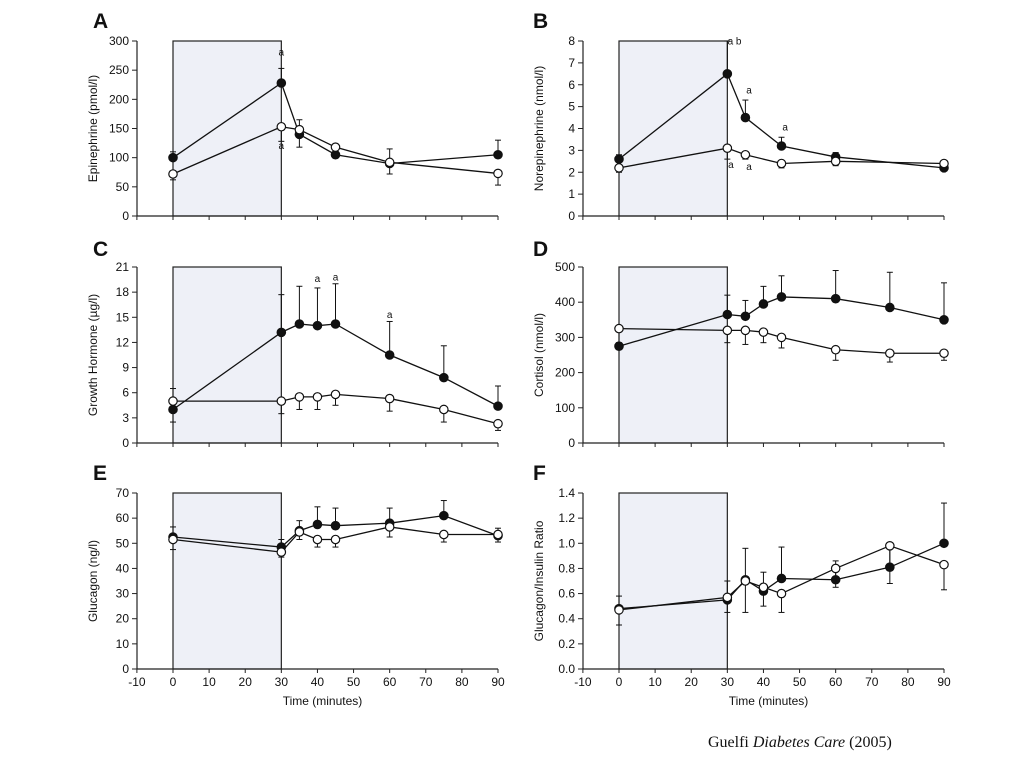 The height and width of the screenshot is (768, 1024). What do you see at coordinates (282, 682) in the screenshot?
I see `x-tick-label: 30` at bounding box center [282, 682].